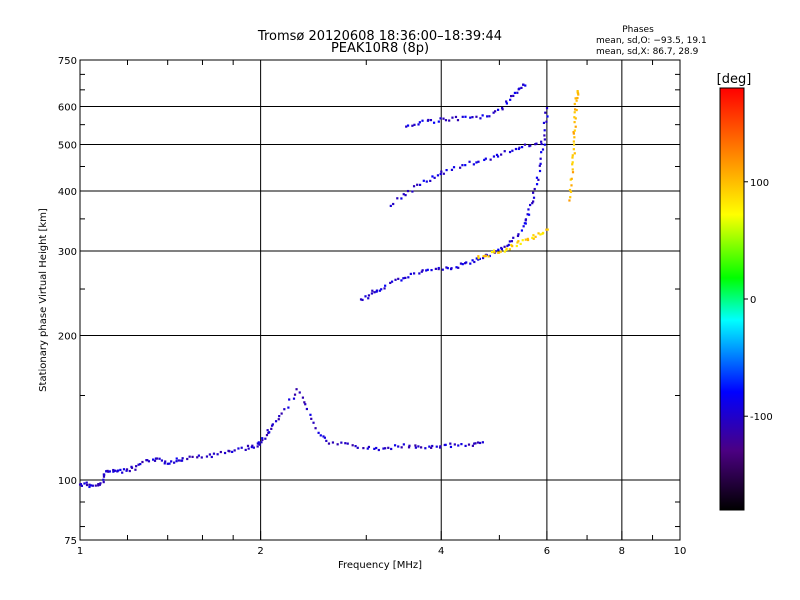  I want to click on y-tick-label: 100, so click(67, 481).